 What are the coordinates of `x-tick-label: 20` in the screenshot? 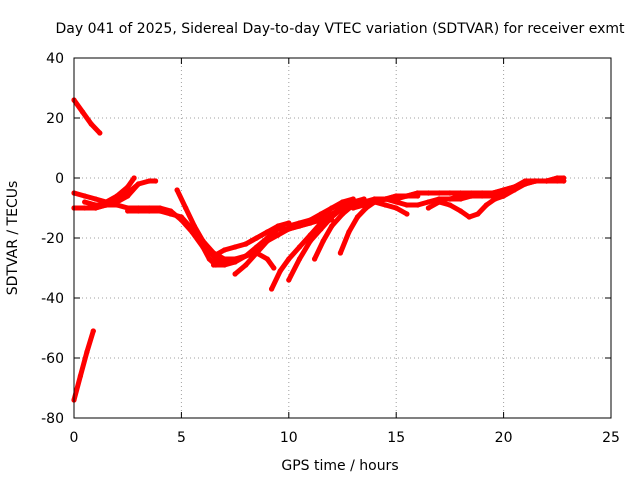 It's located at (504, 438).